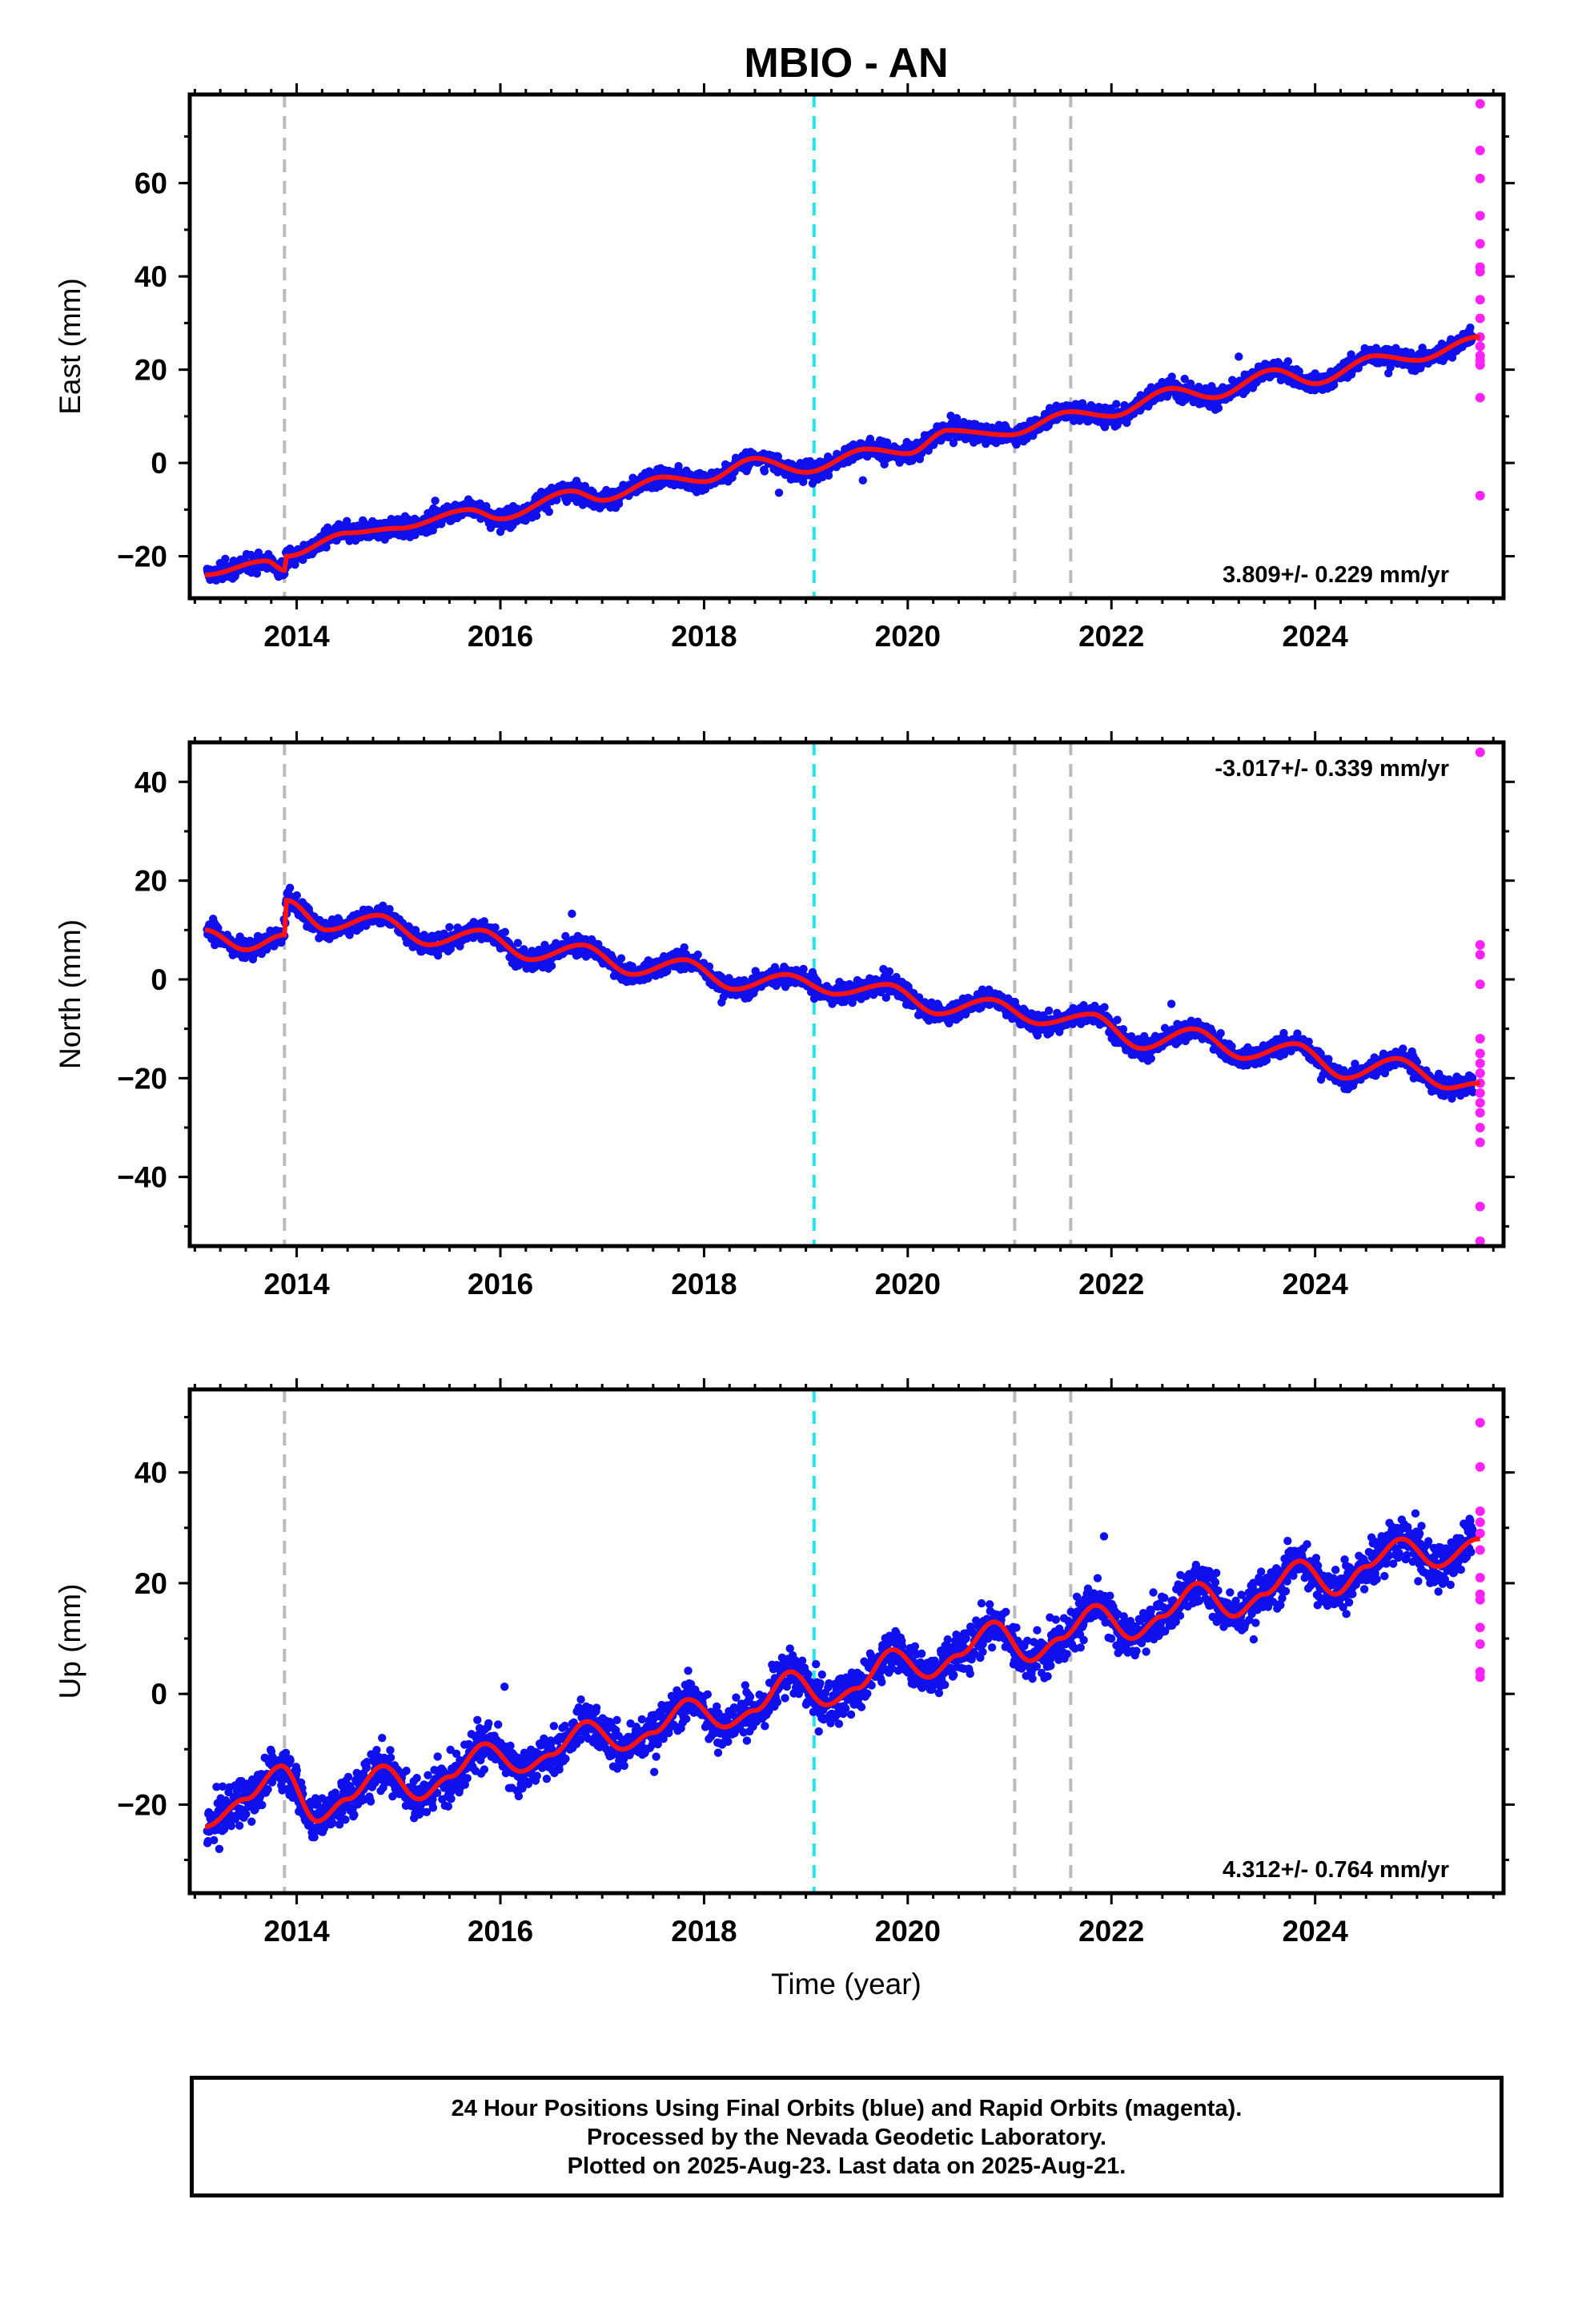 Image resolution: width=1582 pixels, height=2324 pixels. Describe the element at coordinates (296, 636) in the screenshot. I see `x-tick-label: 2014` at that location.